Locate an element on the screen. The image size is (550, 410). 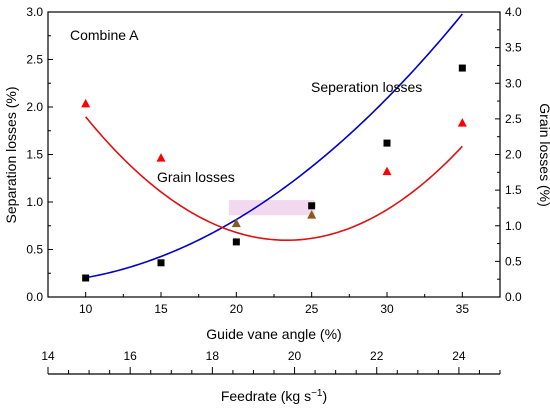
x2-tick-label: 20 is located at coordinates (295, 356).